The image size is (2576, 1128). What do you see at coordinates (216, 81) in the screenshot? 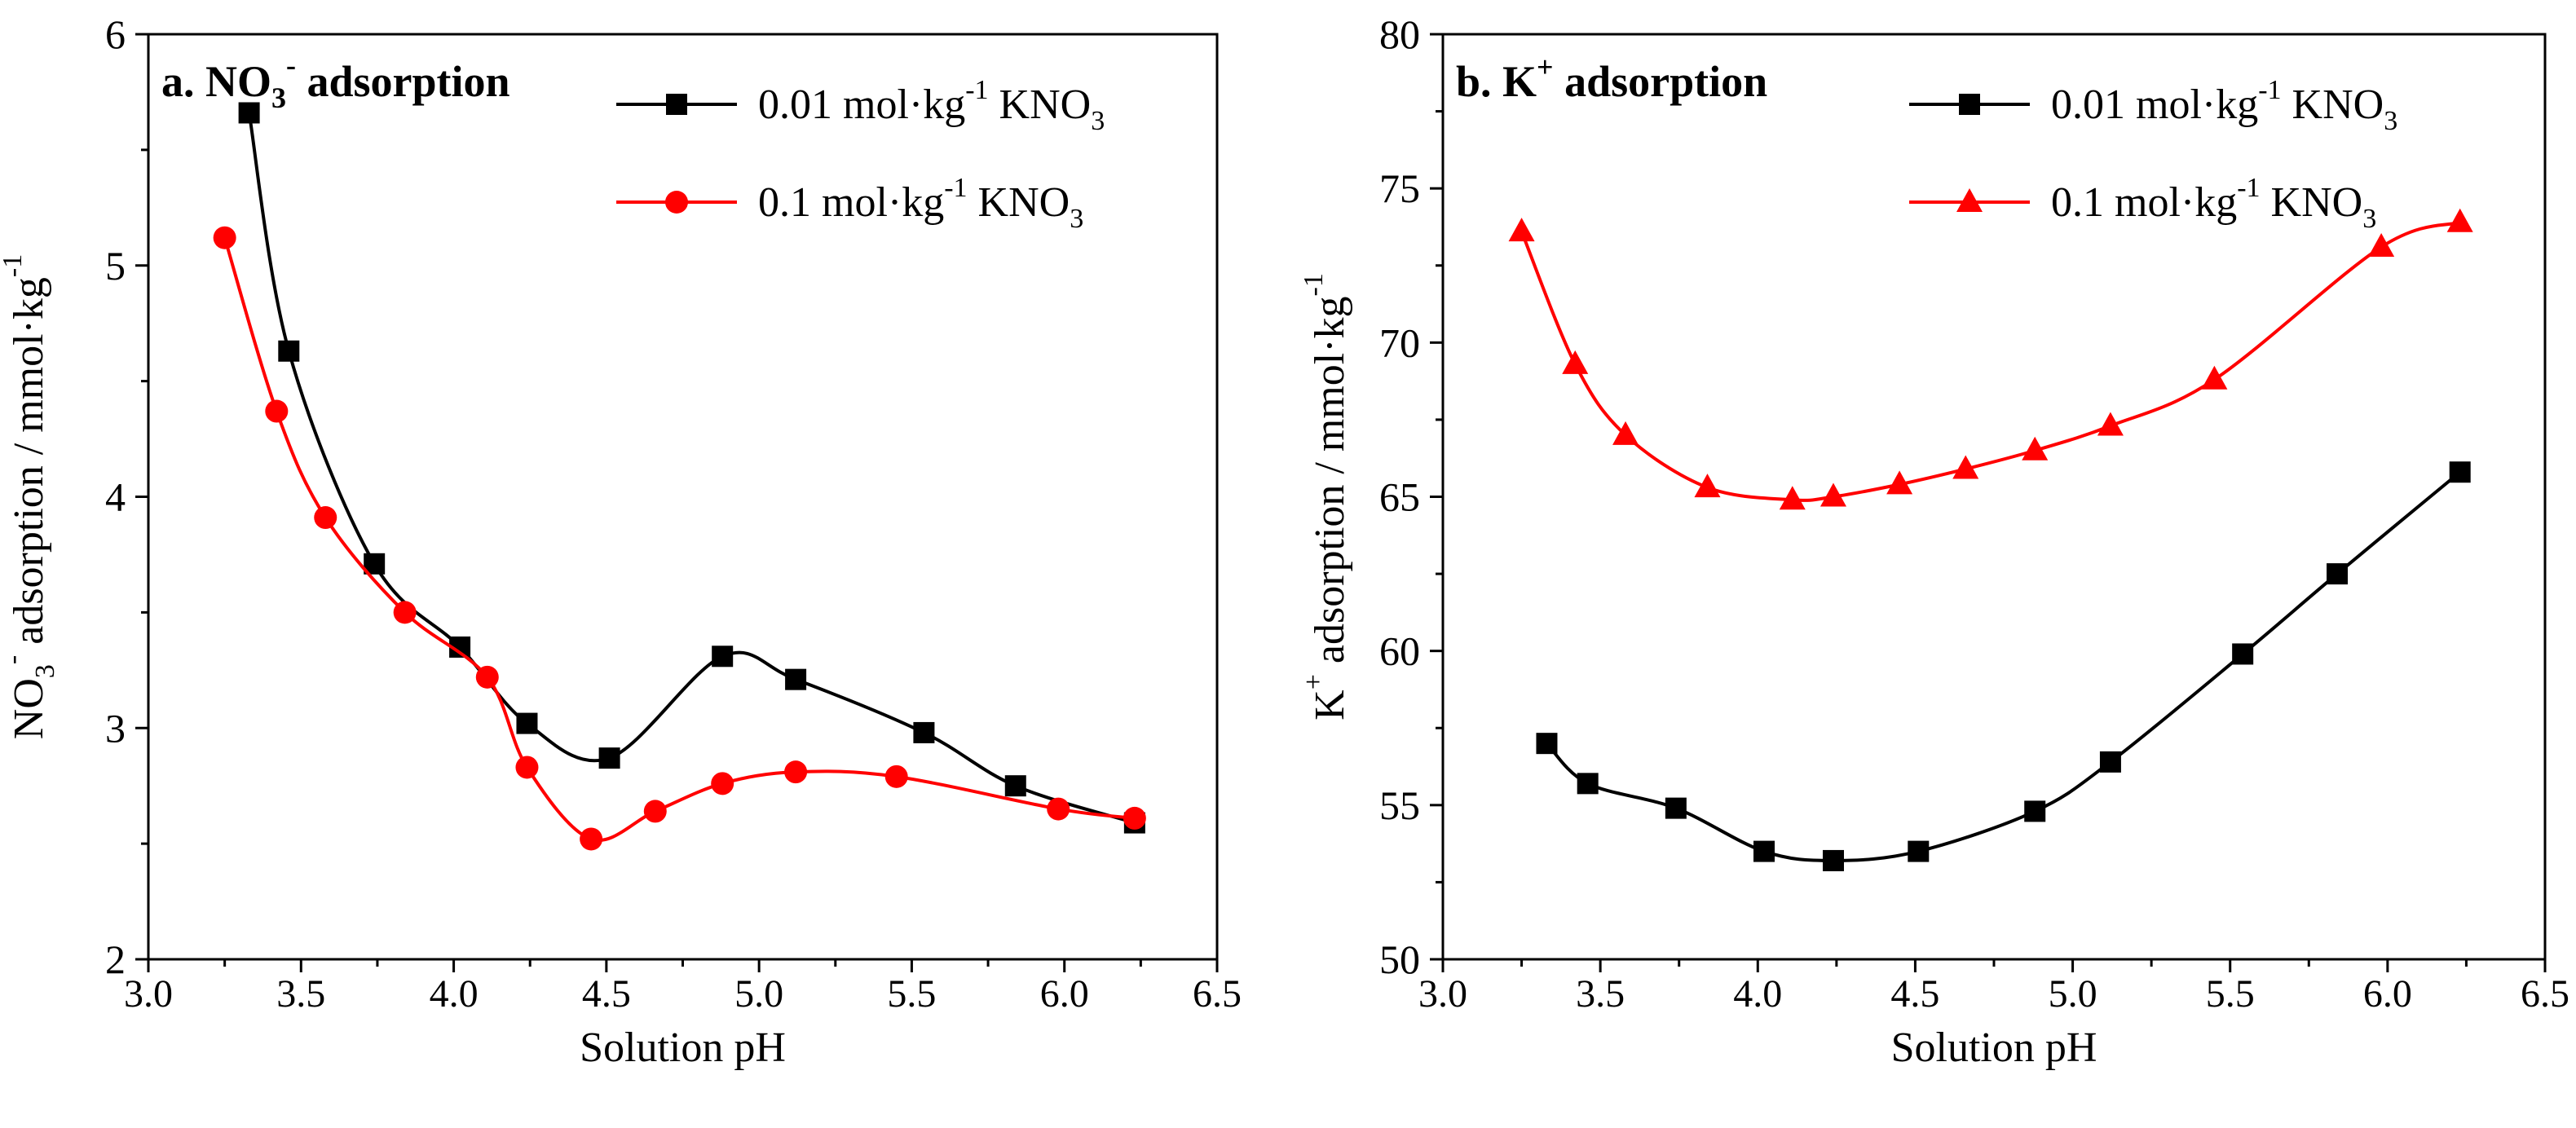
I see `panel-title-text: a. NO` at bounding box center [216, 81].